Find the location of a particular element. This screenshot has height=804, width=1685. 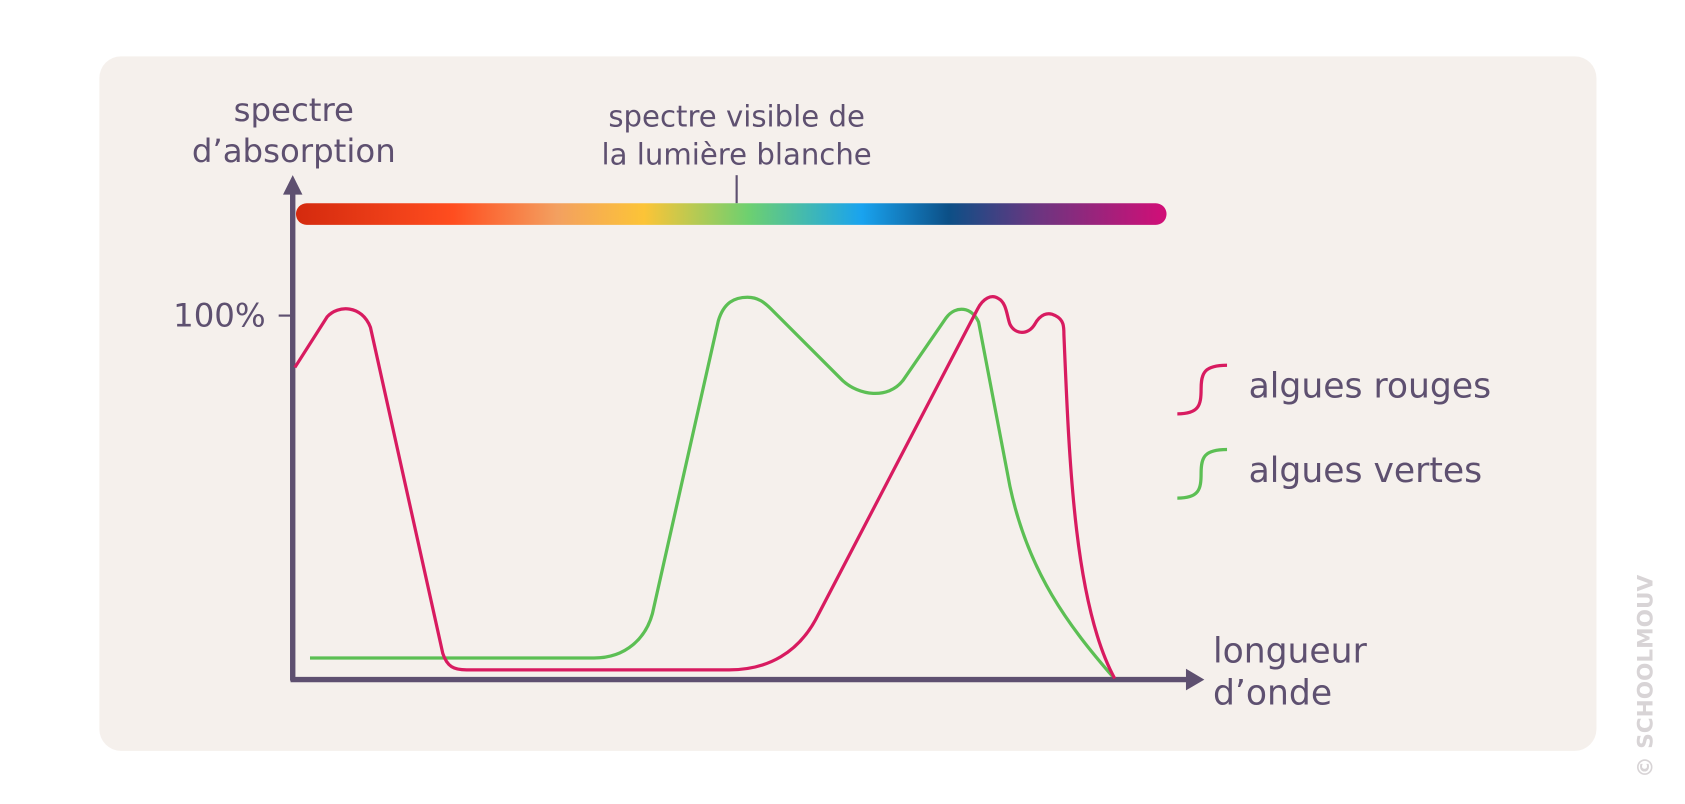

x-arrow is located at coordinates (1195, 679).